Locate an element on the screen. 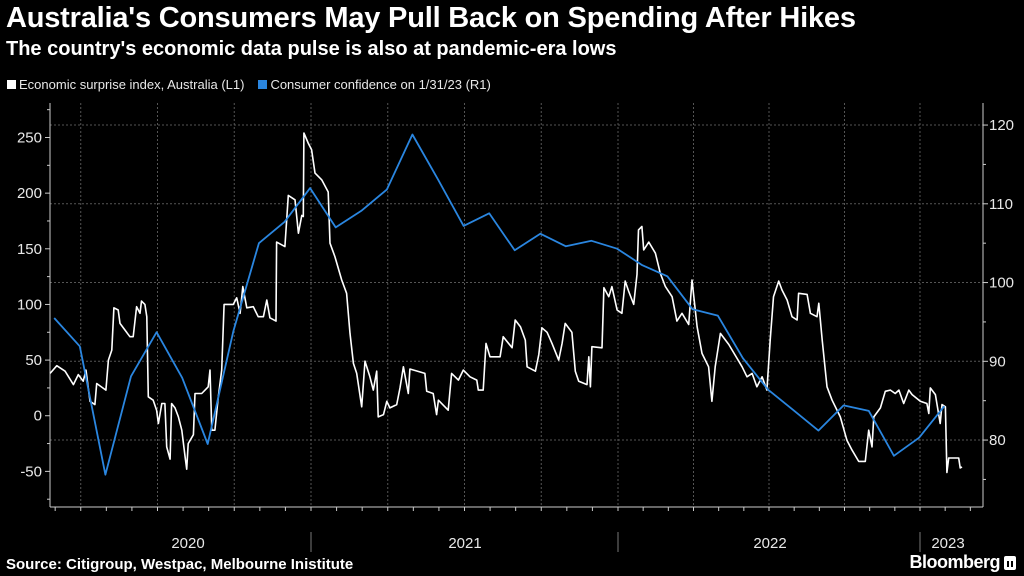 The image size is (1024, 576). left-tick-label: -50 is located at coordinates (31, 471).